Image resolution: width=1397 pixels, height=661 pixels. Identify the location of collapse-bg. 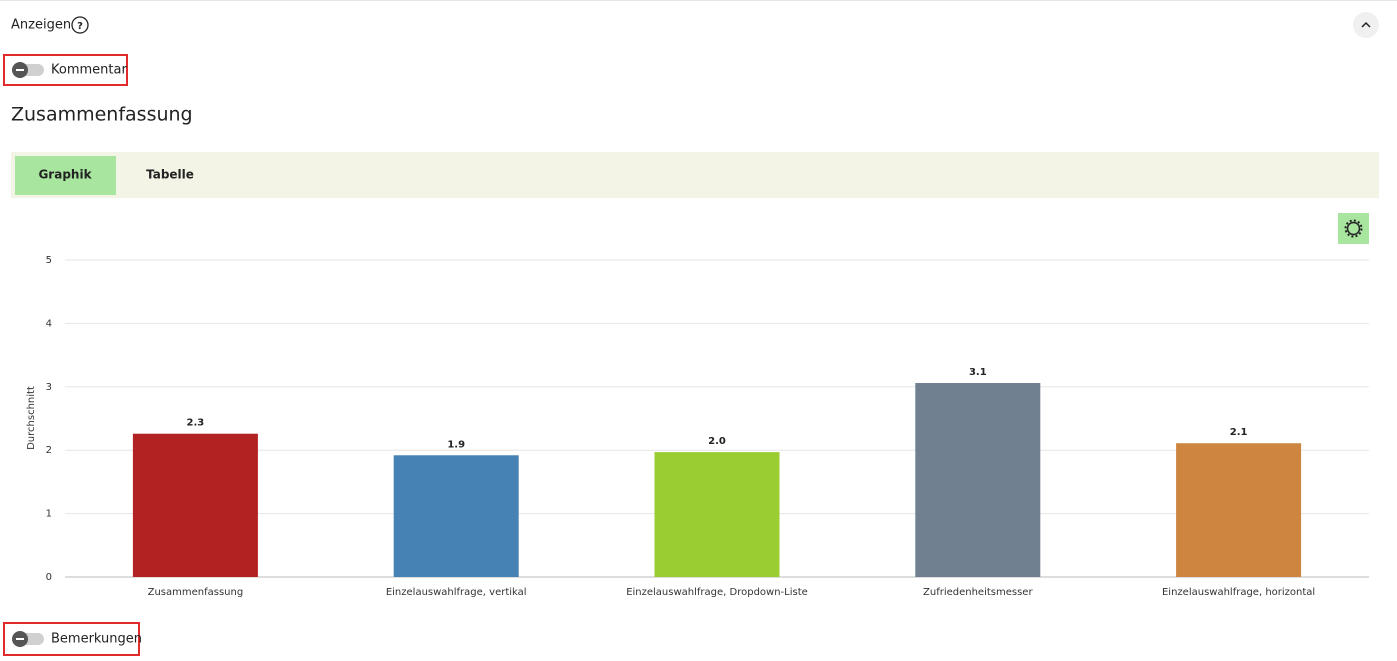
(1366, 25).